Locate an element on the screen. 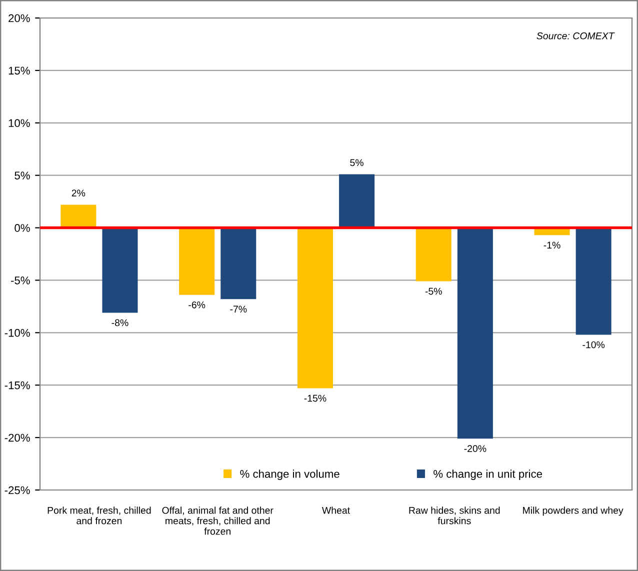  y-tick-label: -15% is located at coordinates (17, 385).